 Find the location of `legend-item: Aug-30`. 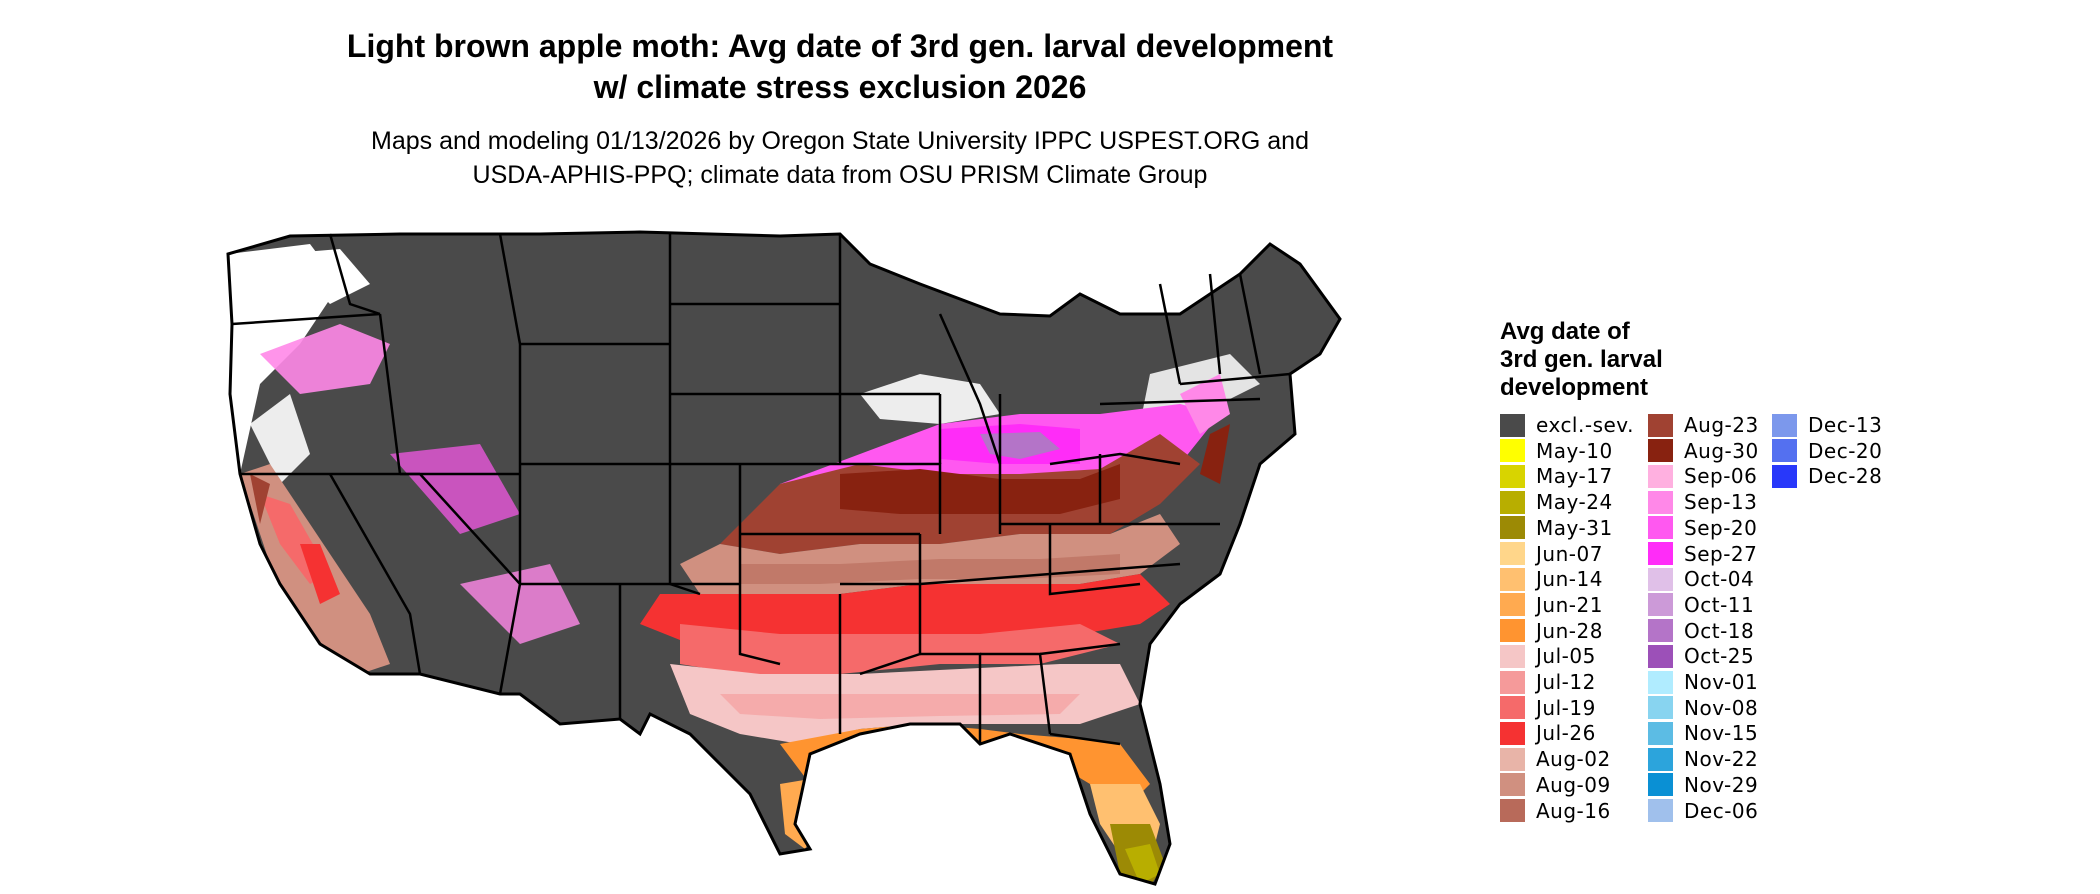

legend-item: Aug-30 is located at coordinates (1703, 451).